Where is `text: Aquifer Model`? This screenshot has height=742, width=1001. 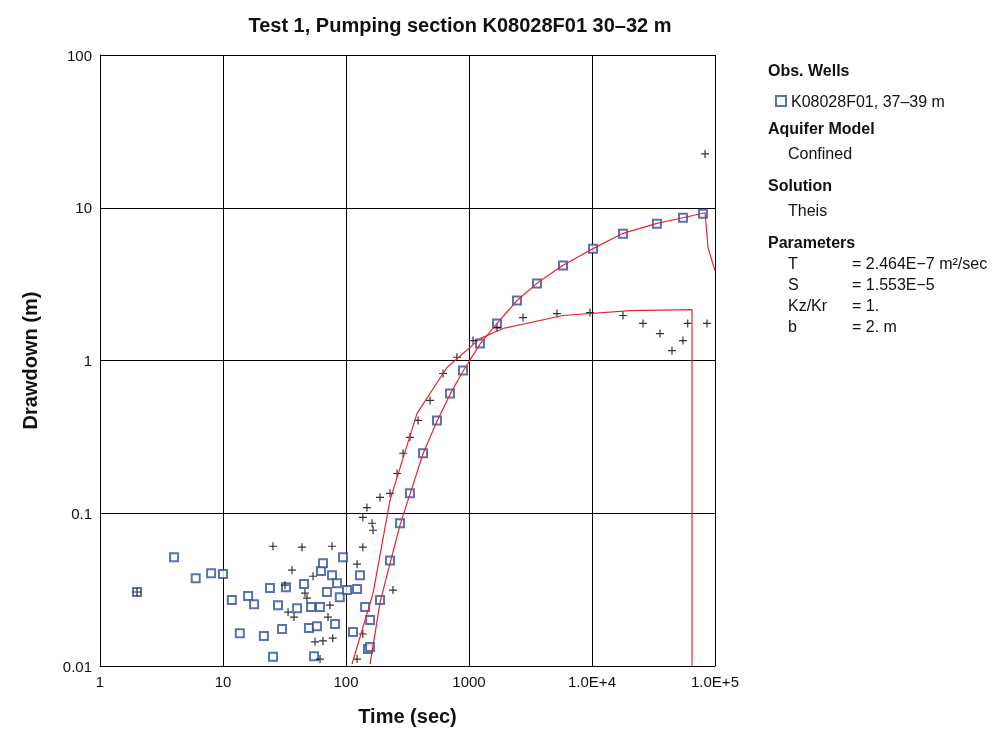 text: Aquifer Model is located at coordinates (822, 129).